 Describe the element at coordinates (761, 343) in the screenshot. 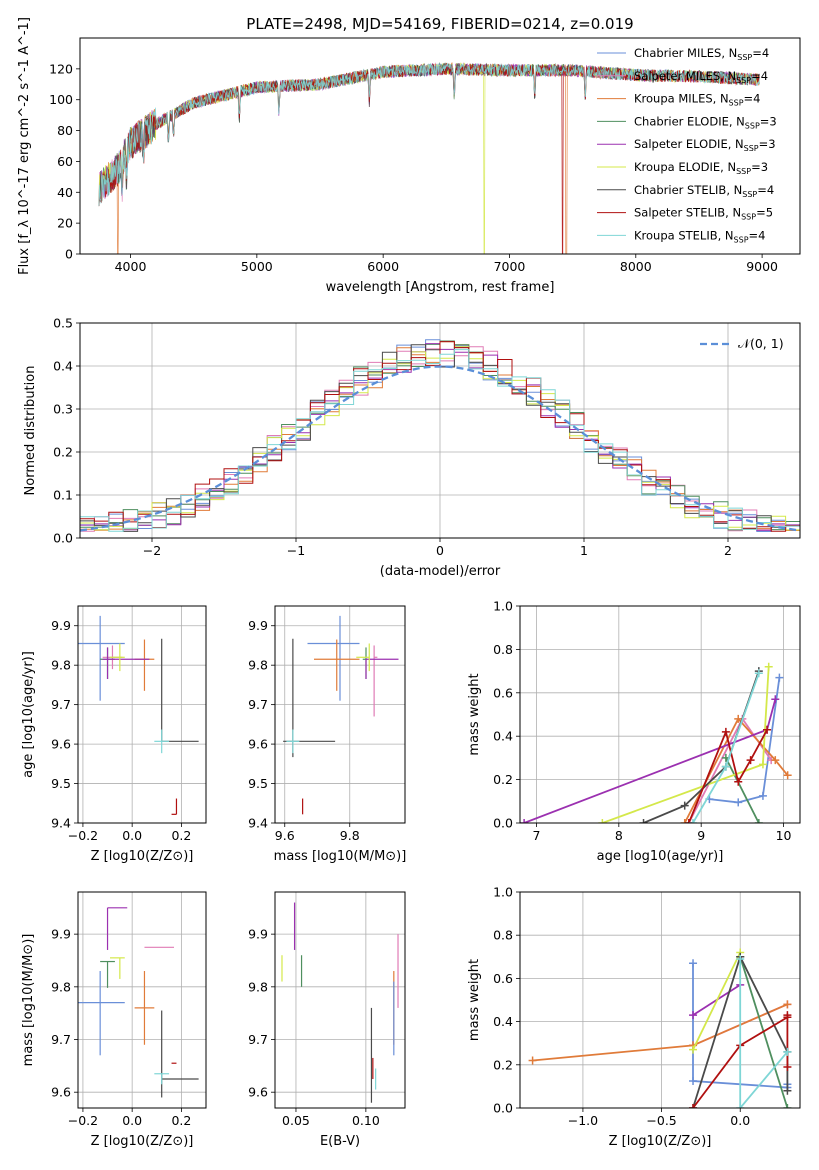

I see `legend-label: 𝒩(0, 1)` at that location.